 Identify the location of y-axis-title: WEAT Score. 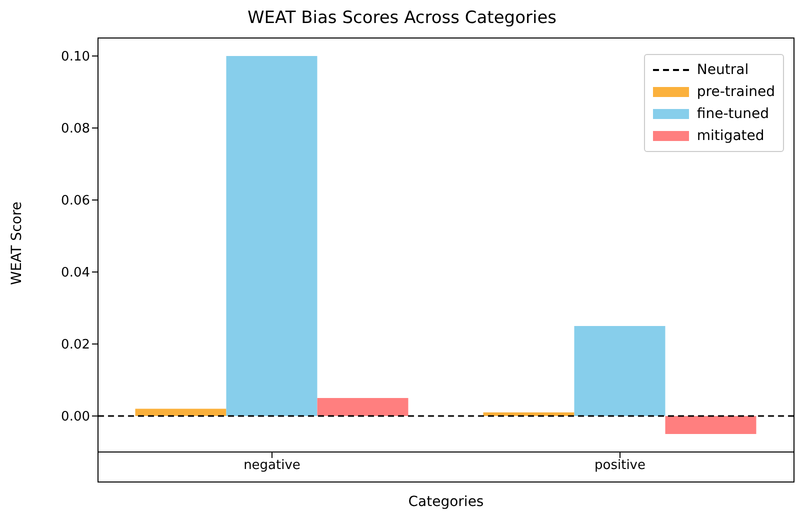
(16, 243).